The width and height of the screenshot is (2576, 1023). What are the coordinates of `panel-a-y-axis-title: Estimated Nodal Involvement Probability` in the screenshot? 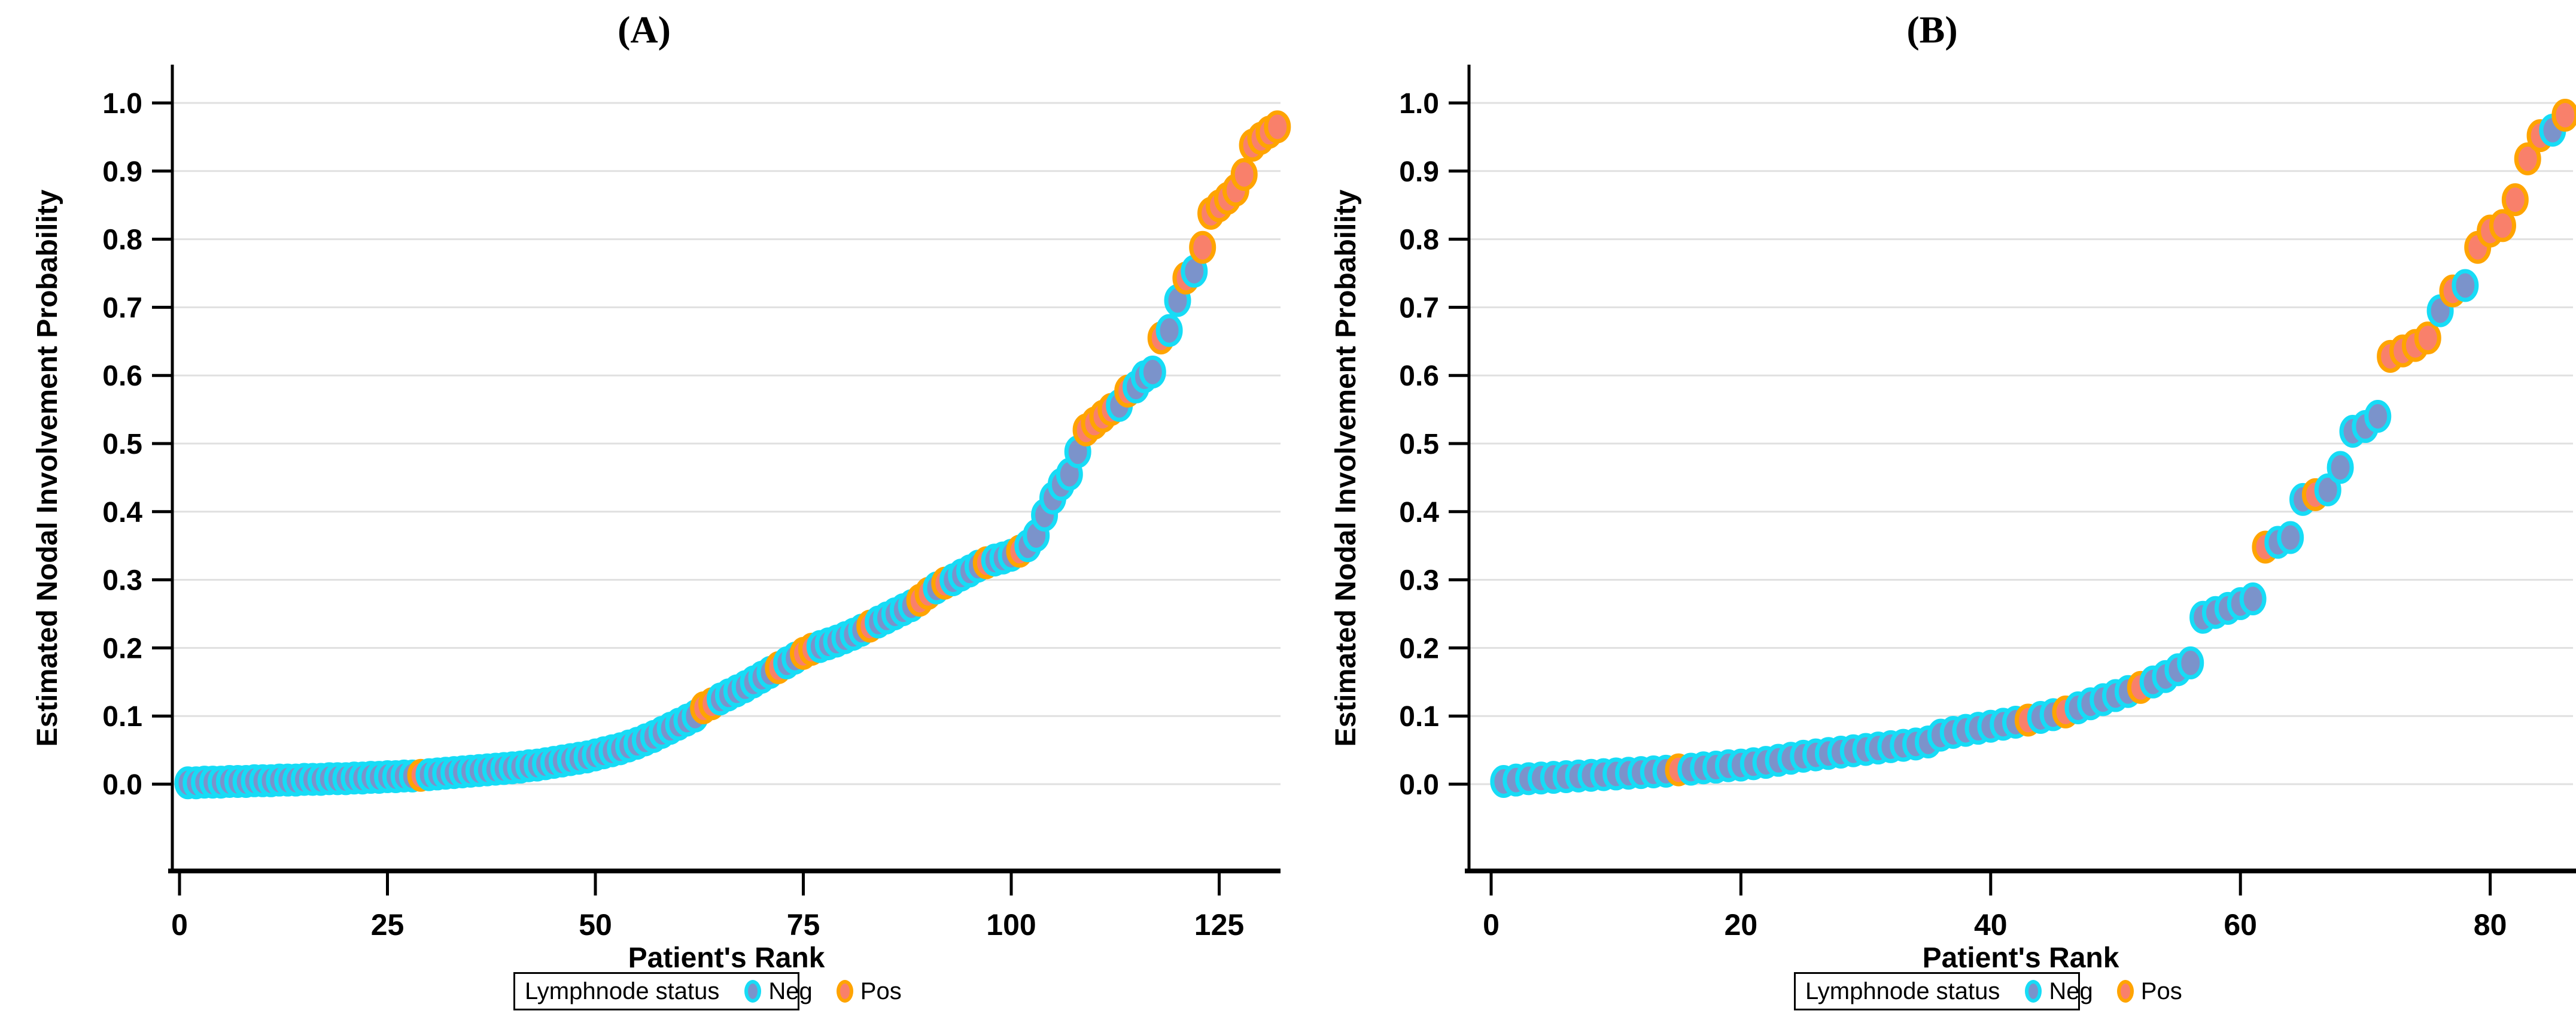 It's located at (48, 468).